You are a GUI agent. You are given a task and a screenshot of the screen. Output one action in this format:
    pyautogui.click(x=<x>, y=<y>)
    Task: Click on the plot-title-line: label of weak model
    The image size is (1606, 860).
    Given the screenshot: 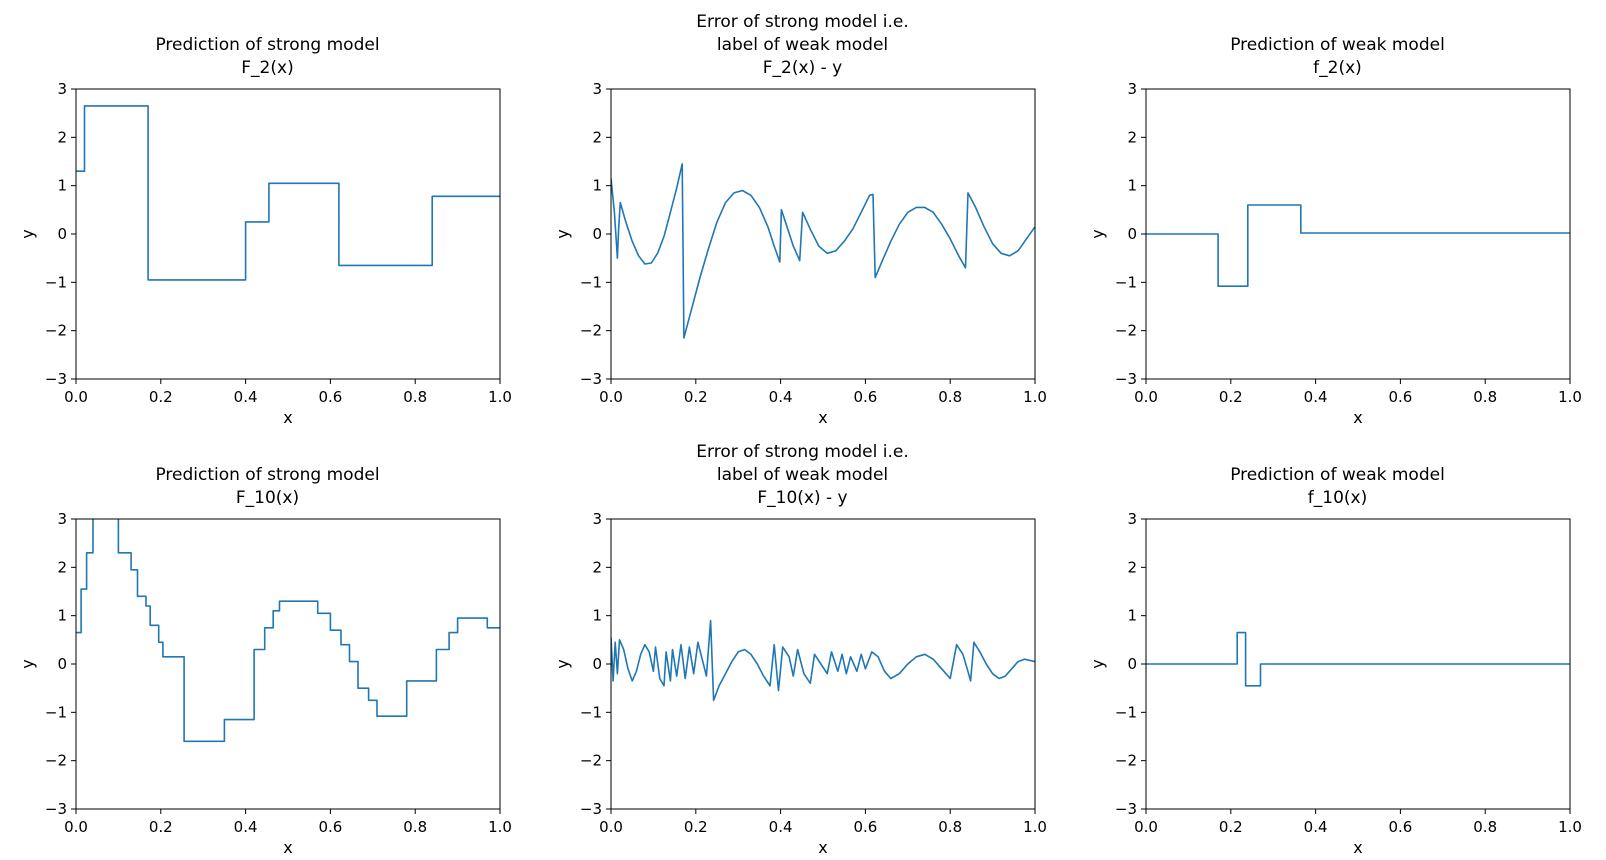 What is the action you would take?
    pyautogui.click(x=802, y=45)
    